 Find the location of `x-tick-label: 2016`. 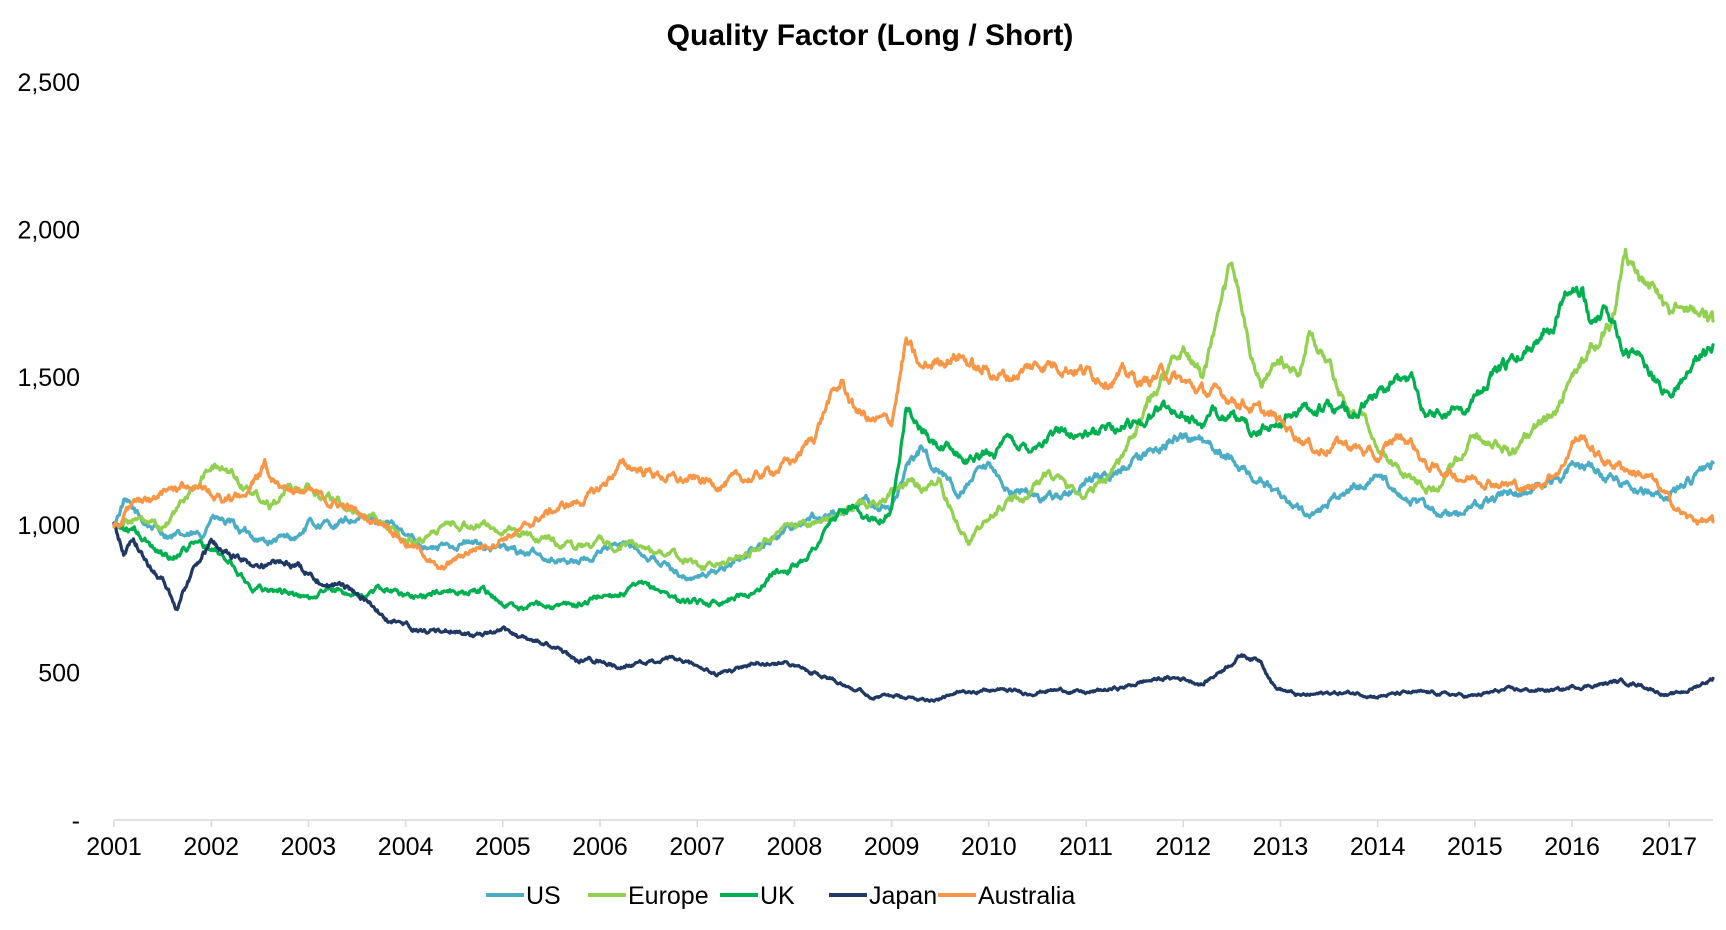

x-tick-label: 2016 is located at coordinates (1572, 847).